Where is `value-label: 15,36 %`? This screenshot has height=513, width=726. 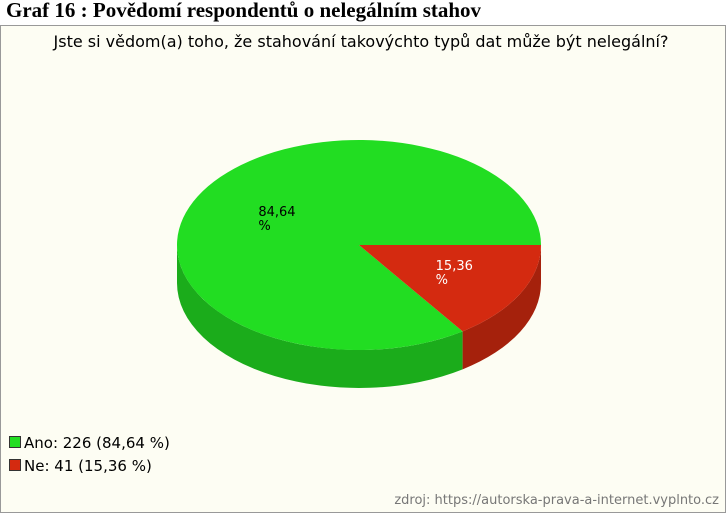 value-label: 15,36 % is located at coordinates (454, 273).